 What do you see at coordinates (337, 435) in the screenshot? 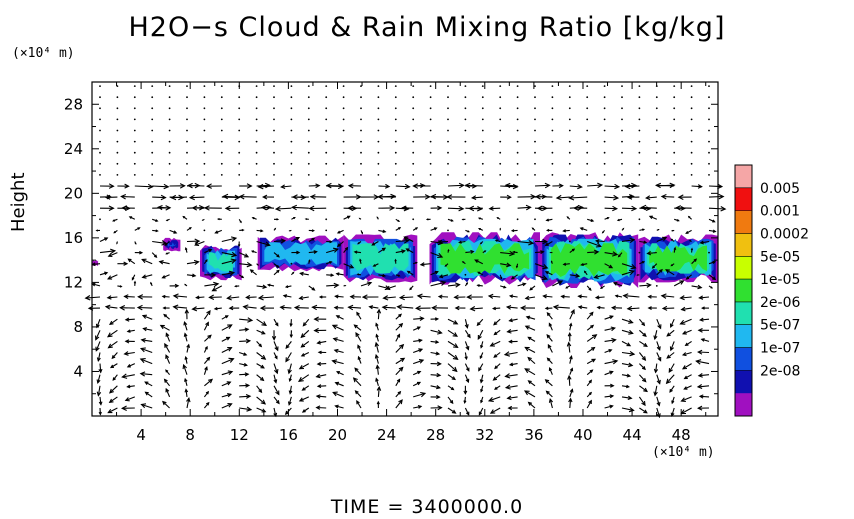
I see `x-tick-label: 20` at bounding box center [337, 435].